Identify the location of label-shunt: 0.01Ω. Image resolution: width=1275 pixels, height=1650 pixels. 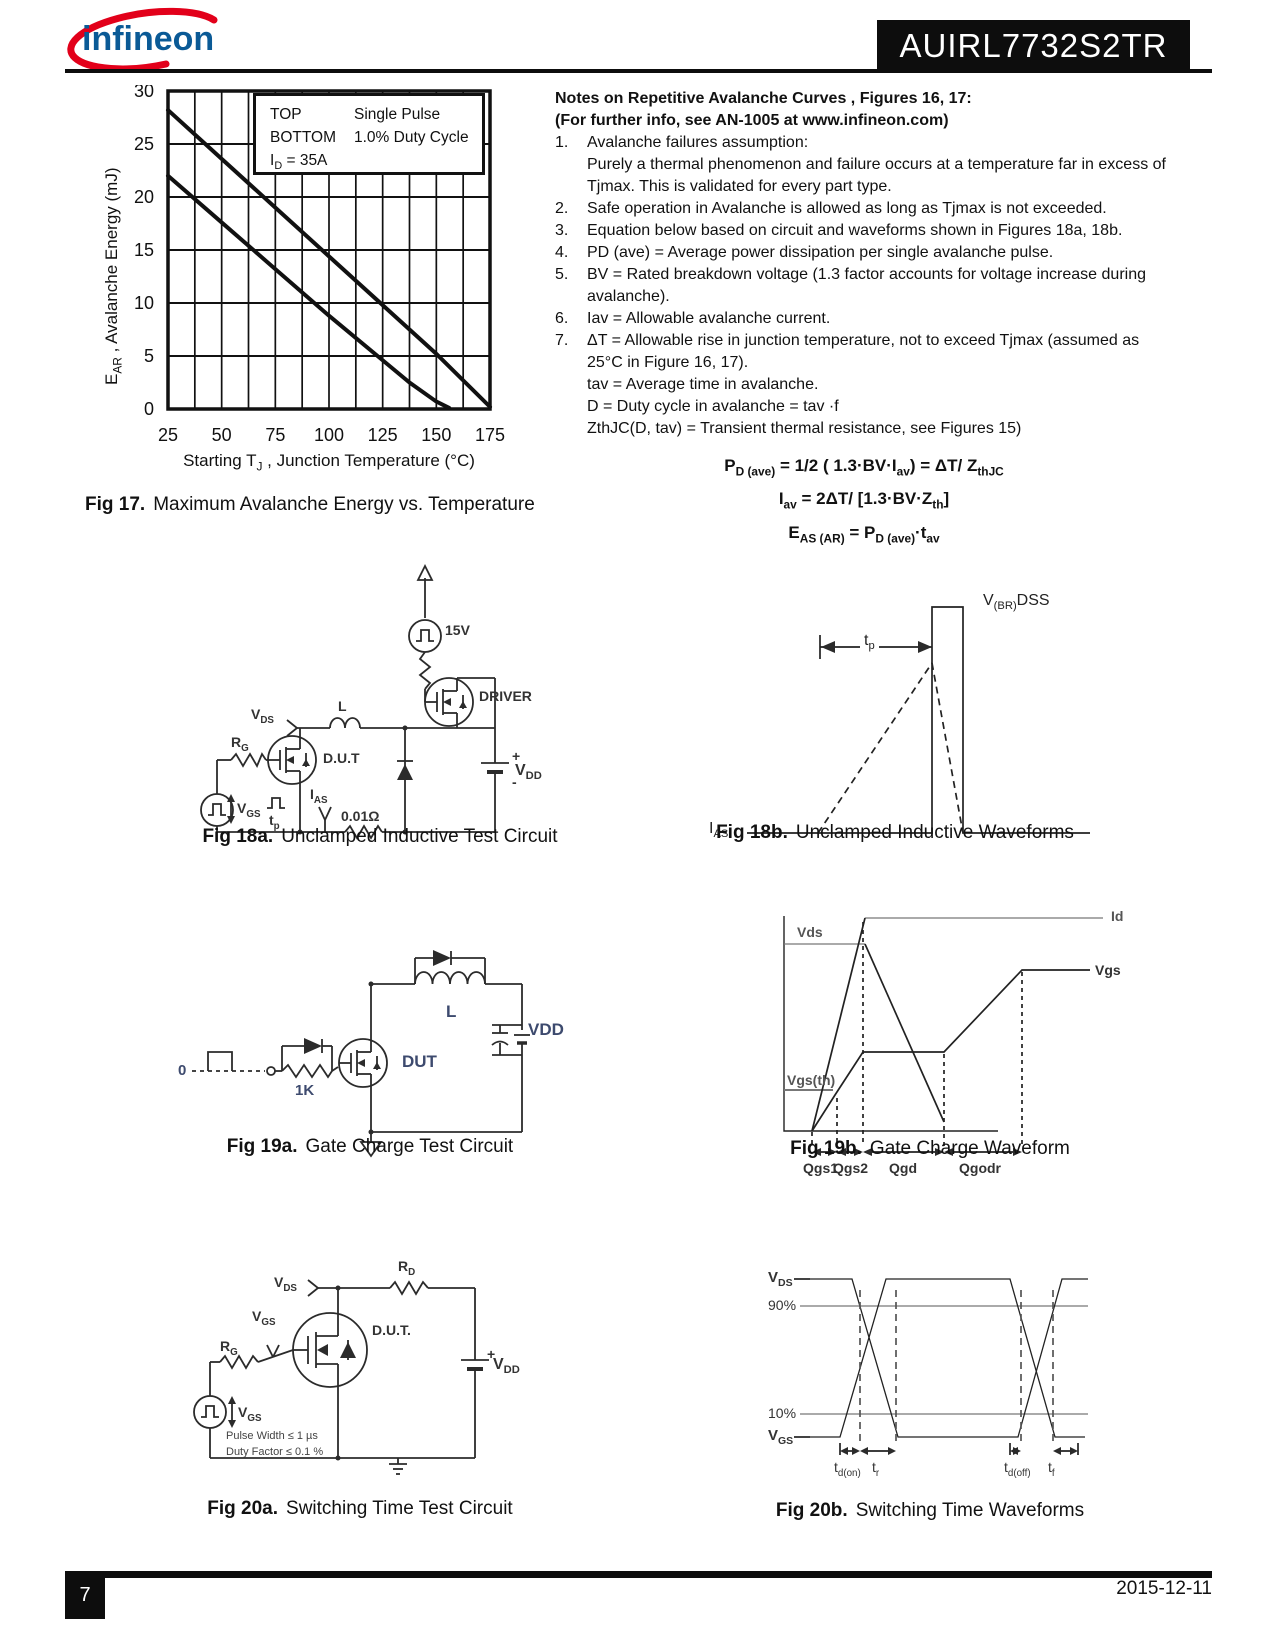
(360, 816).